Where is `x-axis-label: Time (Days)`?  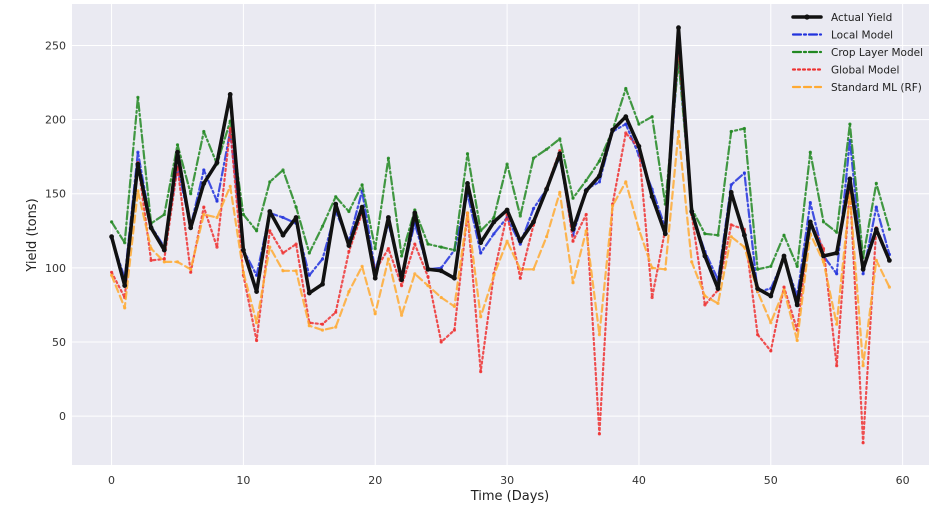 x-axis-label: Time (Days) is located at coordinates (510, 496).